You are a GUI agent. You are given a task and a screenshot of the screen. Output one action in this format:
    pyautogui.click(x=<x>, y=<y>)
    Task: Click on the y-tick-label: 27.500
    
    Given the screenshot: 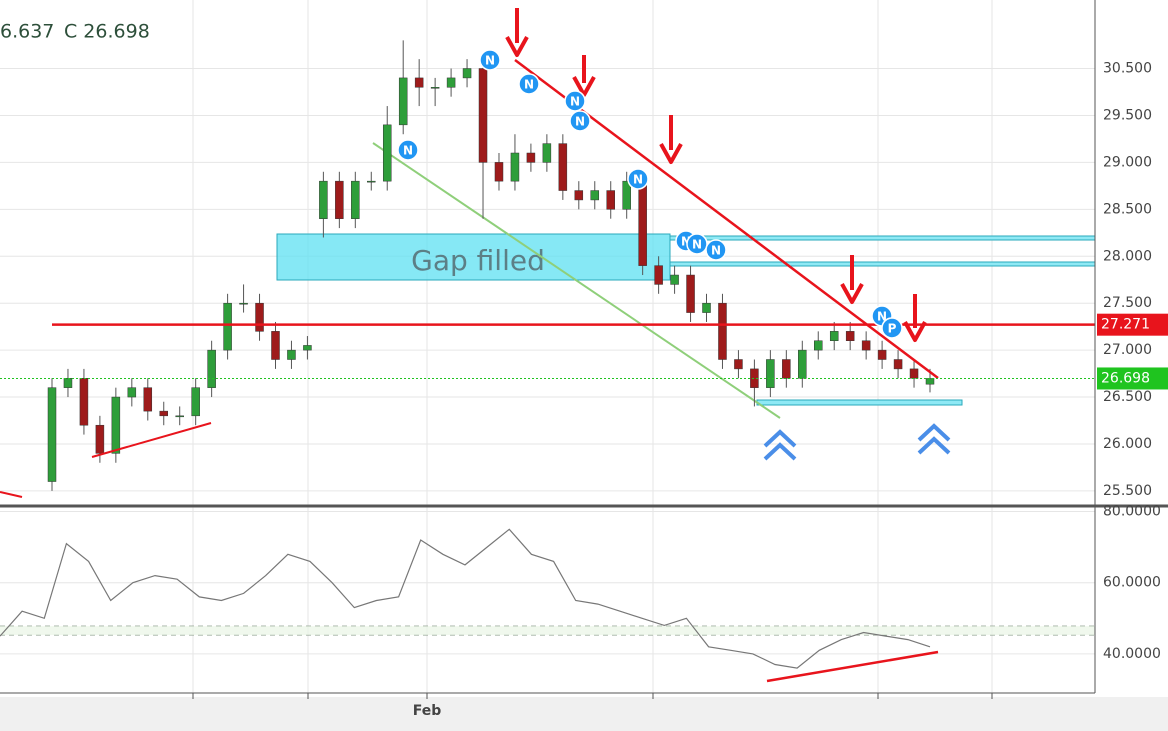 What is the action you would take?
    pyautogui.click(x=1127, y=303)
    